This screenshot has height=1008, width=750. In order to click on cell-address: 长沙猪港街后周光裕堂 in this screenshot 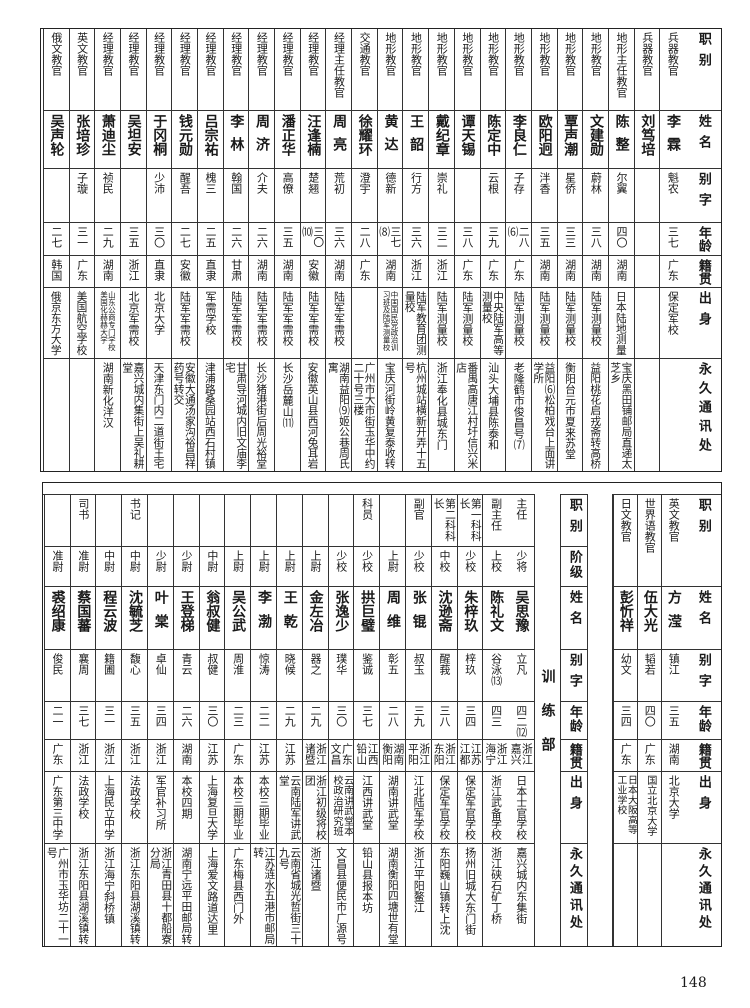, I will do `click(261, 414)`.